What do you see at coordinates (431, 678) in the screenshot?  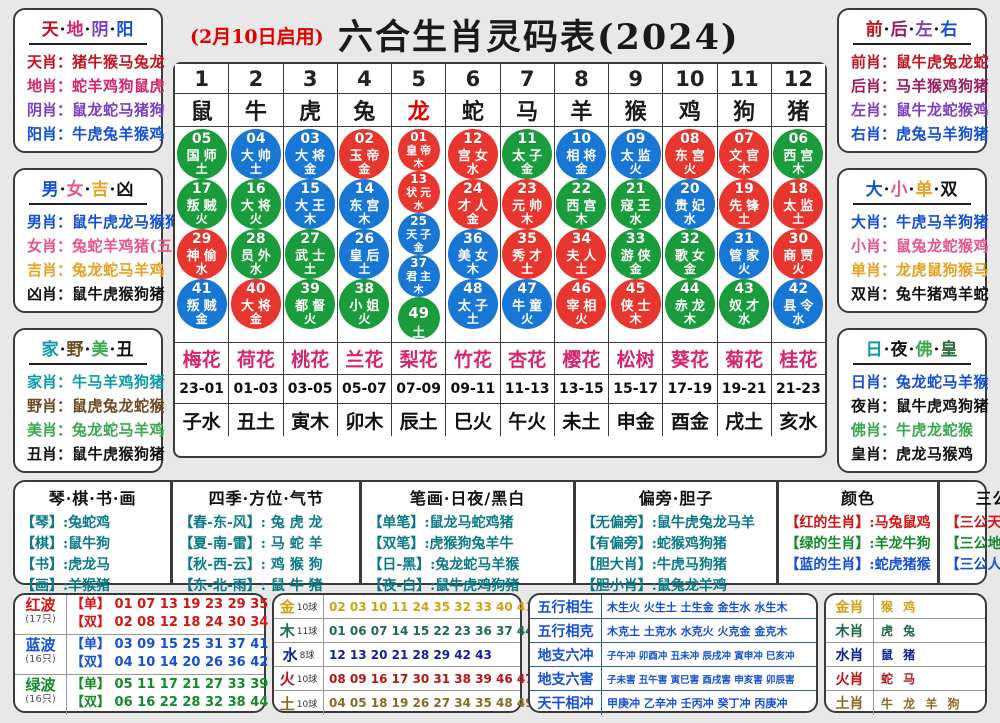 I see `element-numbers: 08 09 16 17 30 31 38 39 46 47` at bounding box center [431, 678].